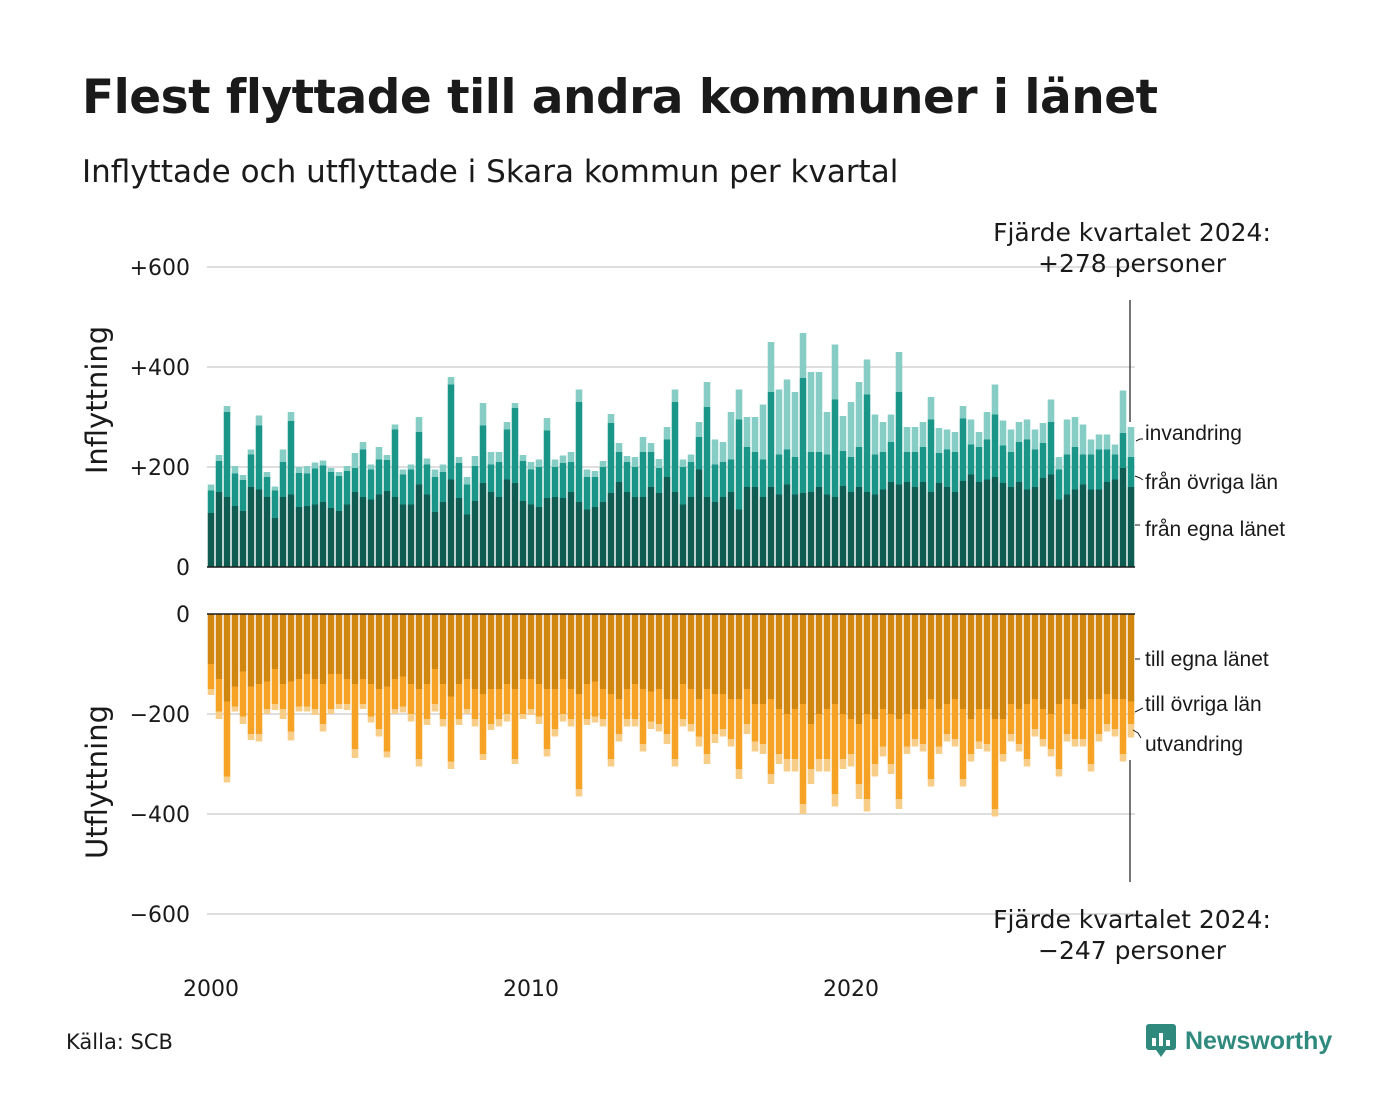 This screenshot has width=1400, height=1120. Describe the element at coordinates (1161, 1040) in the screenshot. I see `newsworthy-logo-icon` at that location.